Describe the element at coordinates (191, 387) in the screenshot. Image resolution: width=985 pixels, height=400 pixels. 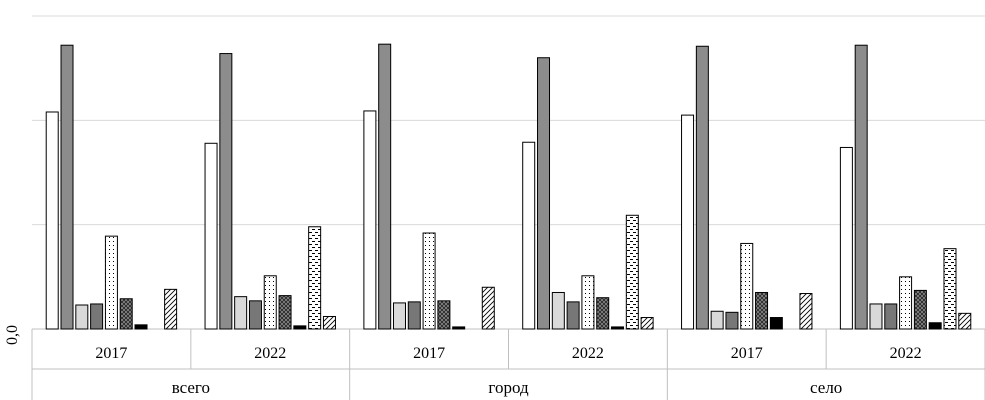
I see `group-label: всего` at that location.